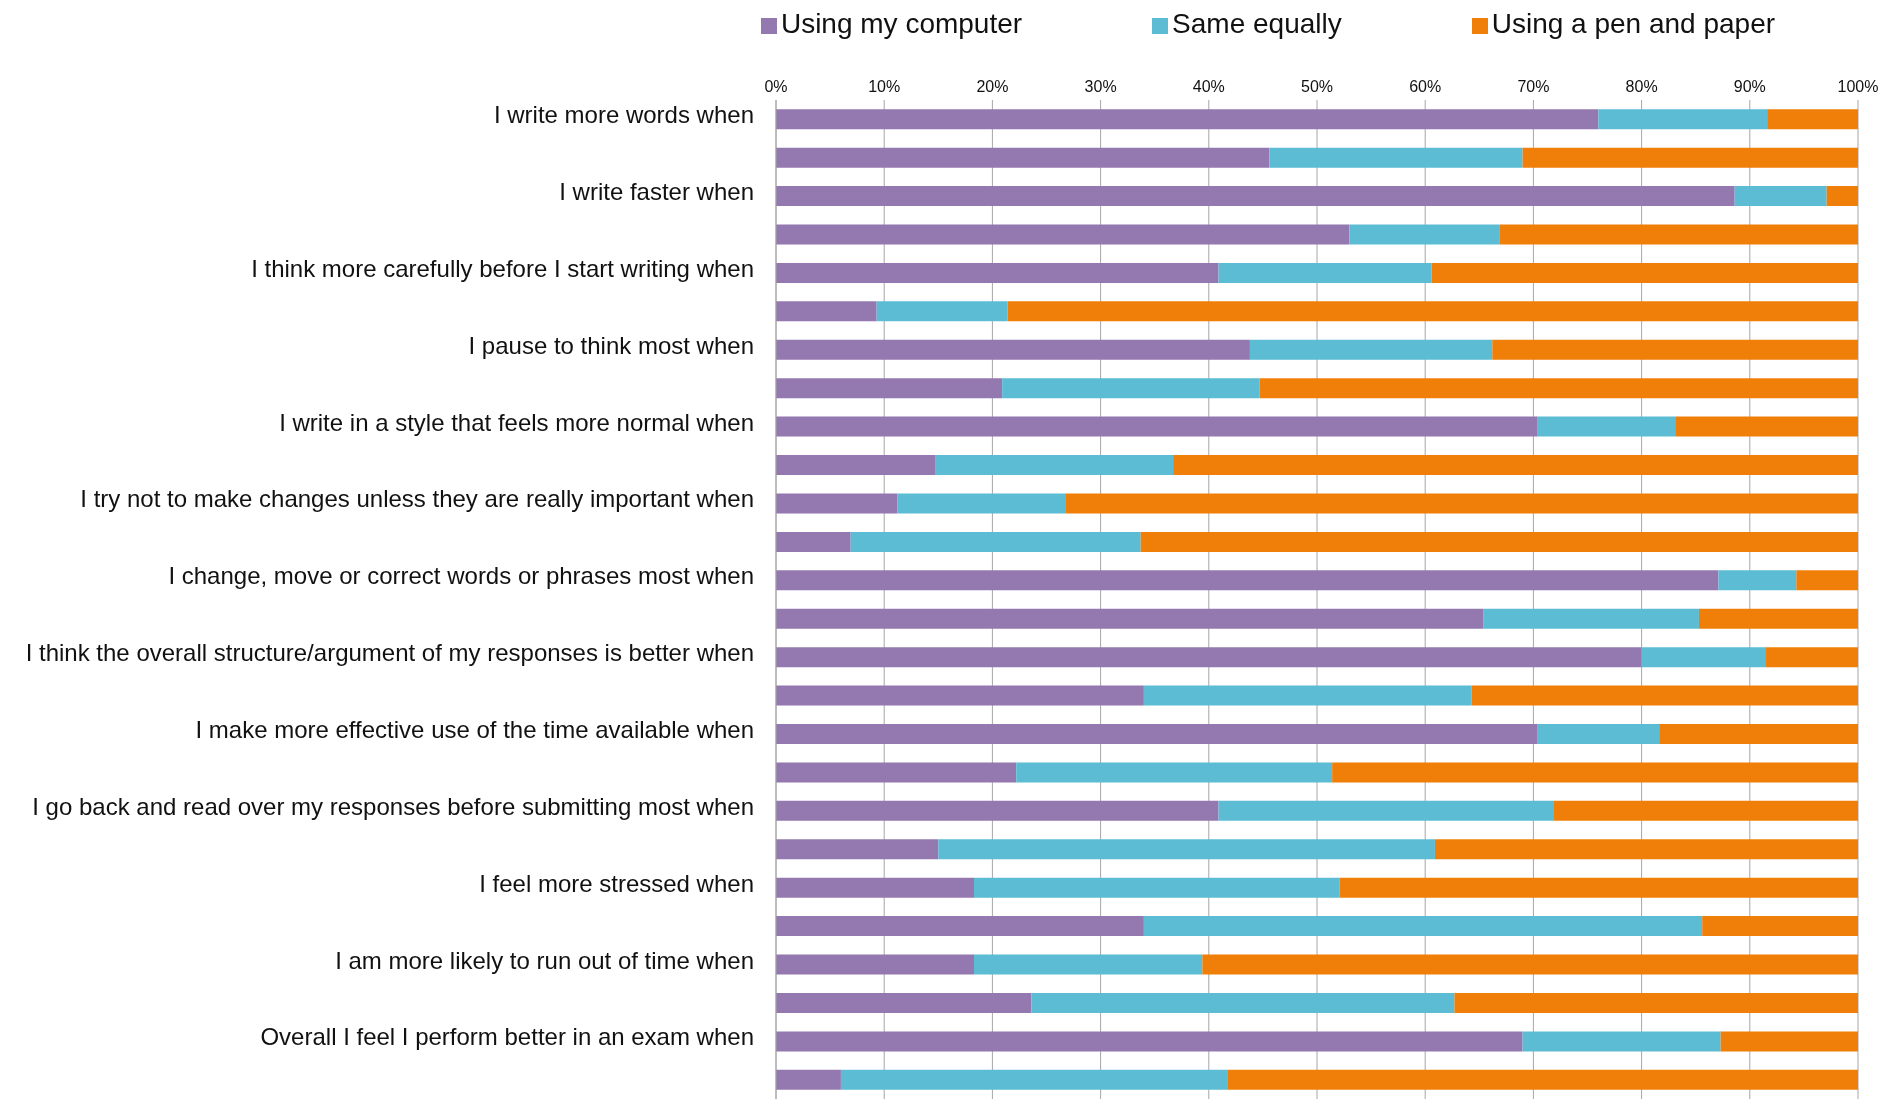  I want to click on y-tick-label: I pause to think most when, so click(611, 345).